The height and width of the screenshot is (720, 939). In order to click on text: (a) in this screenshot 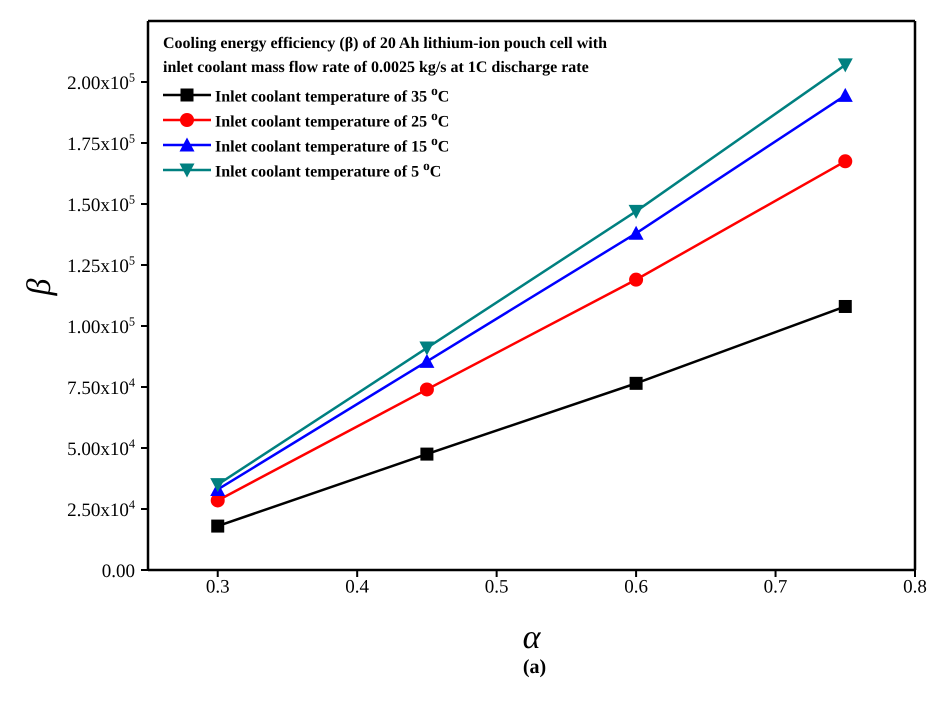, I will do `click(535, 667)`.